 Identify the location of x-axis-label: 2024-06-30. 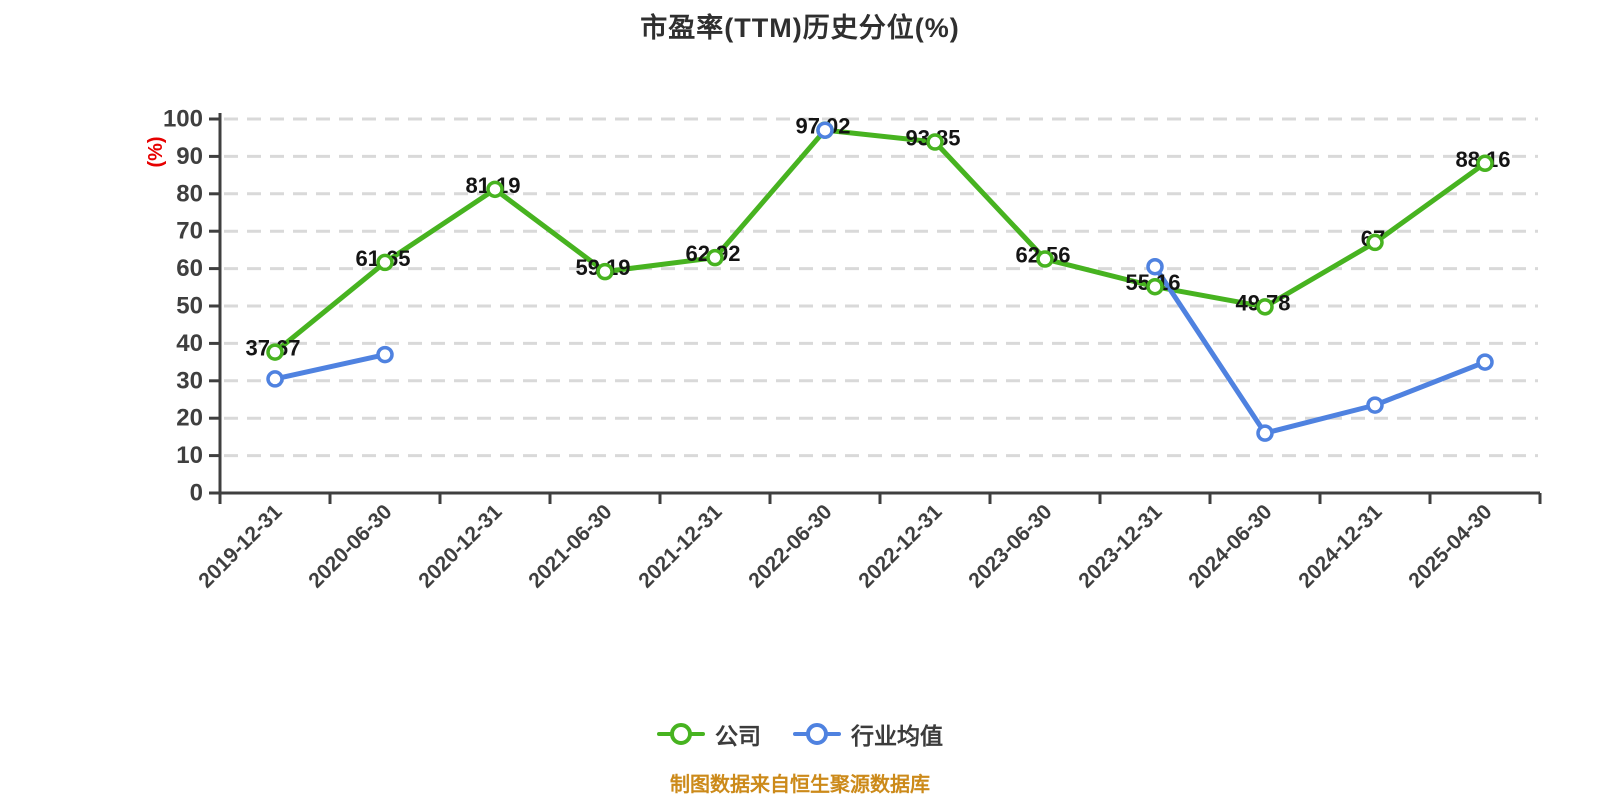
(1230, 546).